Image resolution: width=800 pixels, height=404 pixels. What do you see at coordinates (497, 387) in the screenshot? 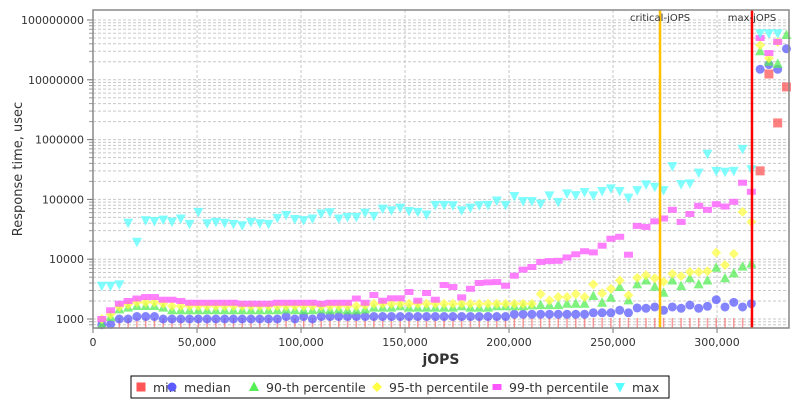
I see `legend-marker-rect` at bounding box center [497, 387].